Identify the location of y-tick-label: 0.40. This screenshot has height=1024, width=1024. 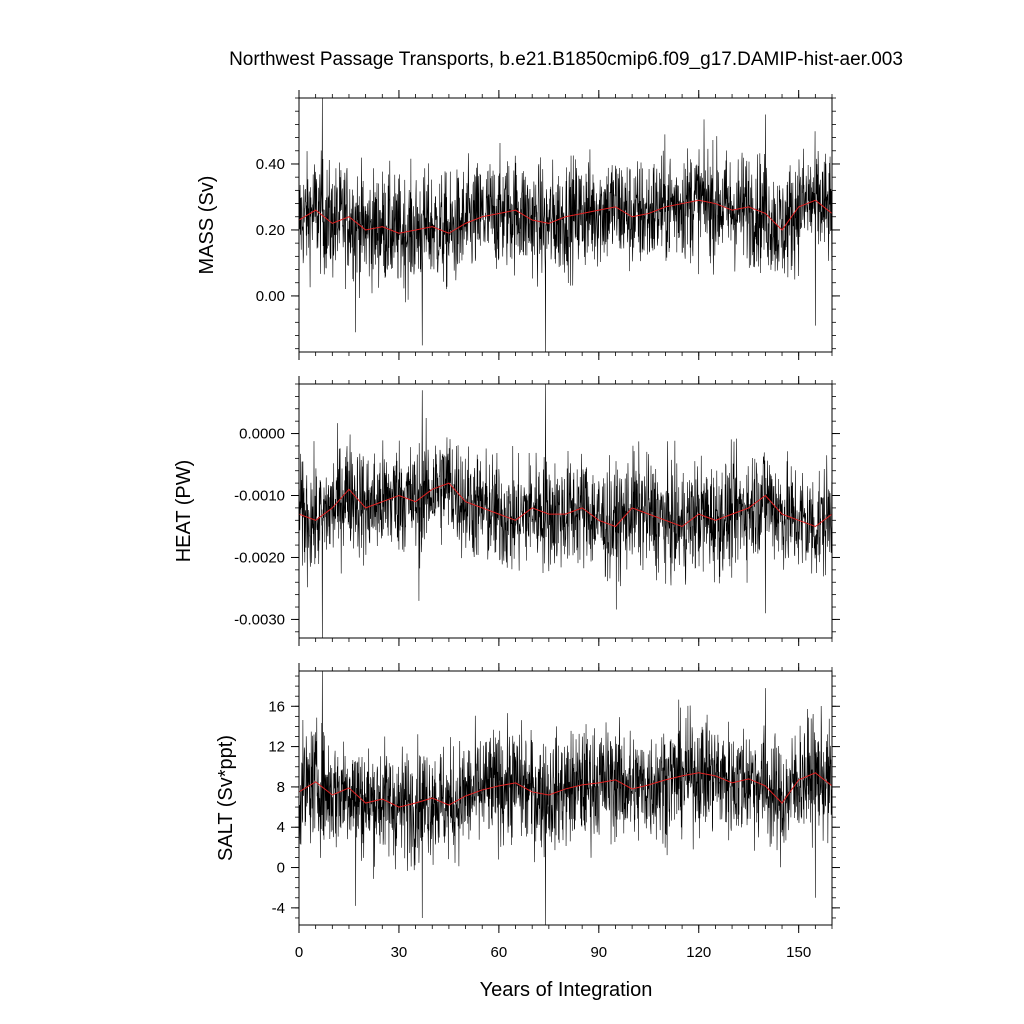
(270, 164).